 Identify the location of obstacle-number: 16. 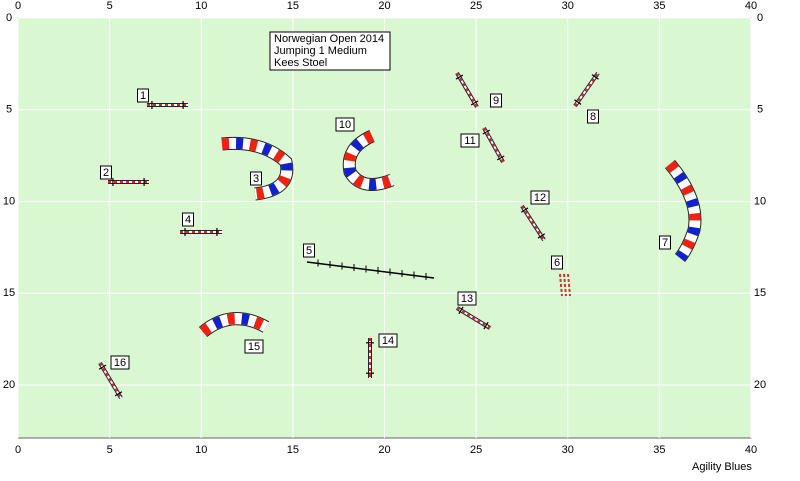
(120, 363).